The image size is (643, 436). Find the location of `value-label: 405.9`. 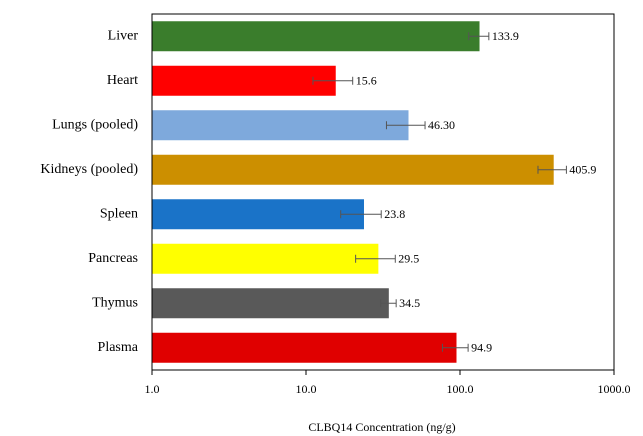

value-label: 405.9 is located at coordinates (582, 170).